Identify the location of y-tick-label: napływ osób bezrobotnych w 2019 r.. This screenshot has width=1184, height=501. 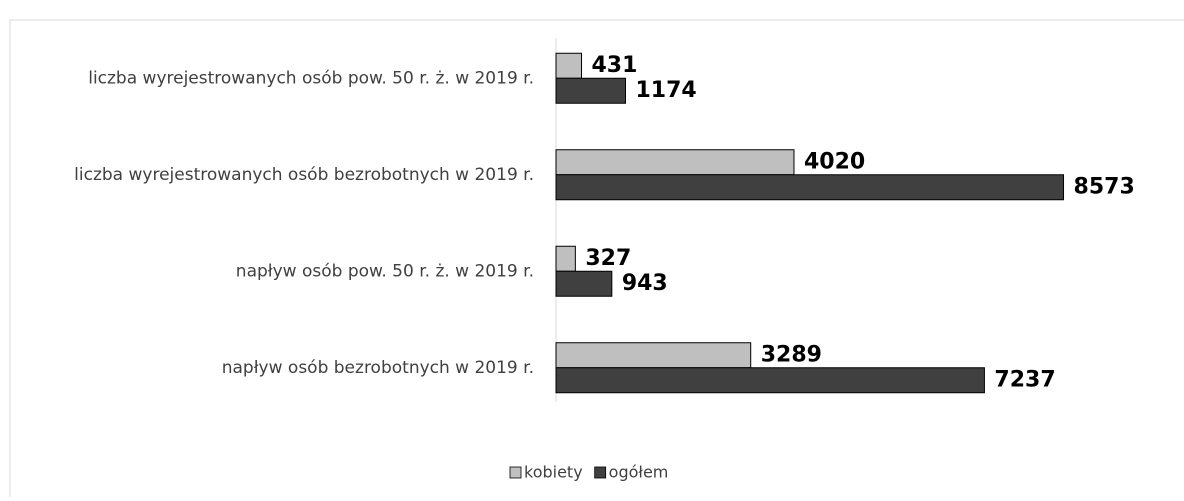
(378, 368).